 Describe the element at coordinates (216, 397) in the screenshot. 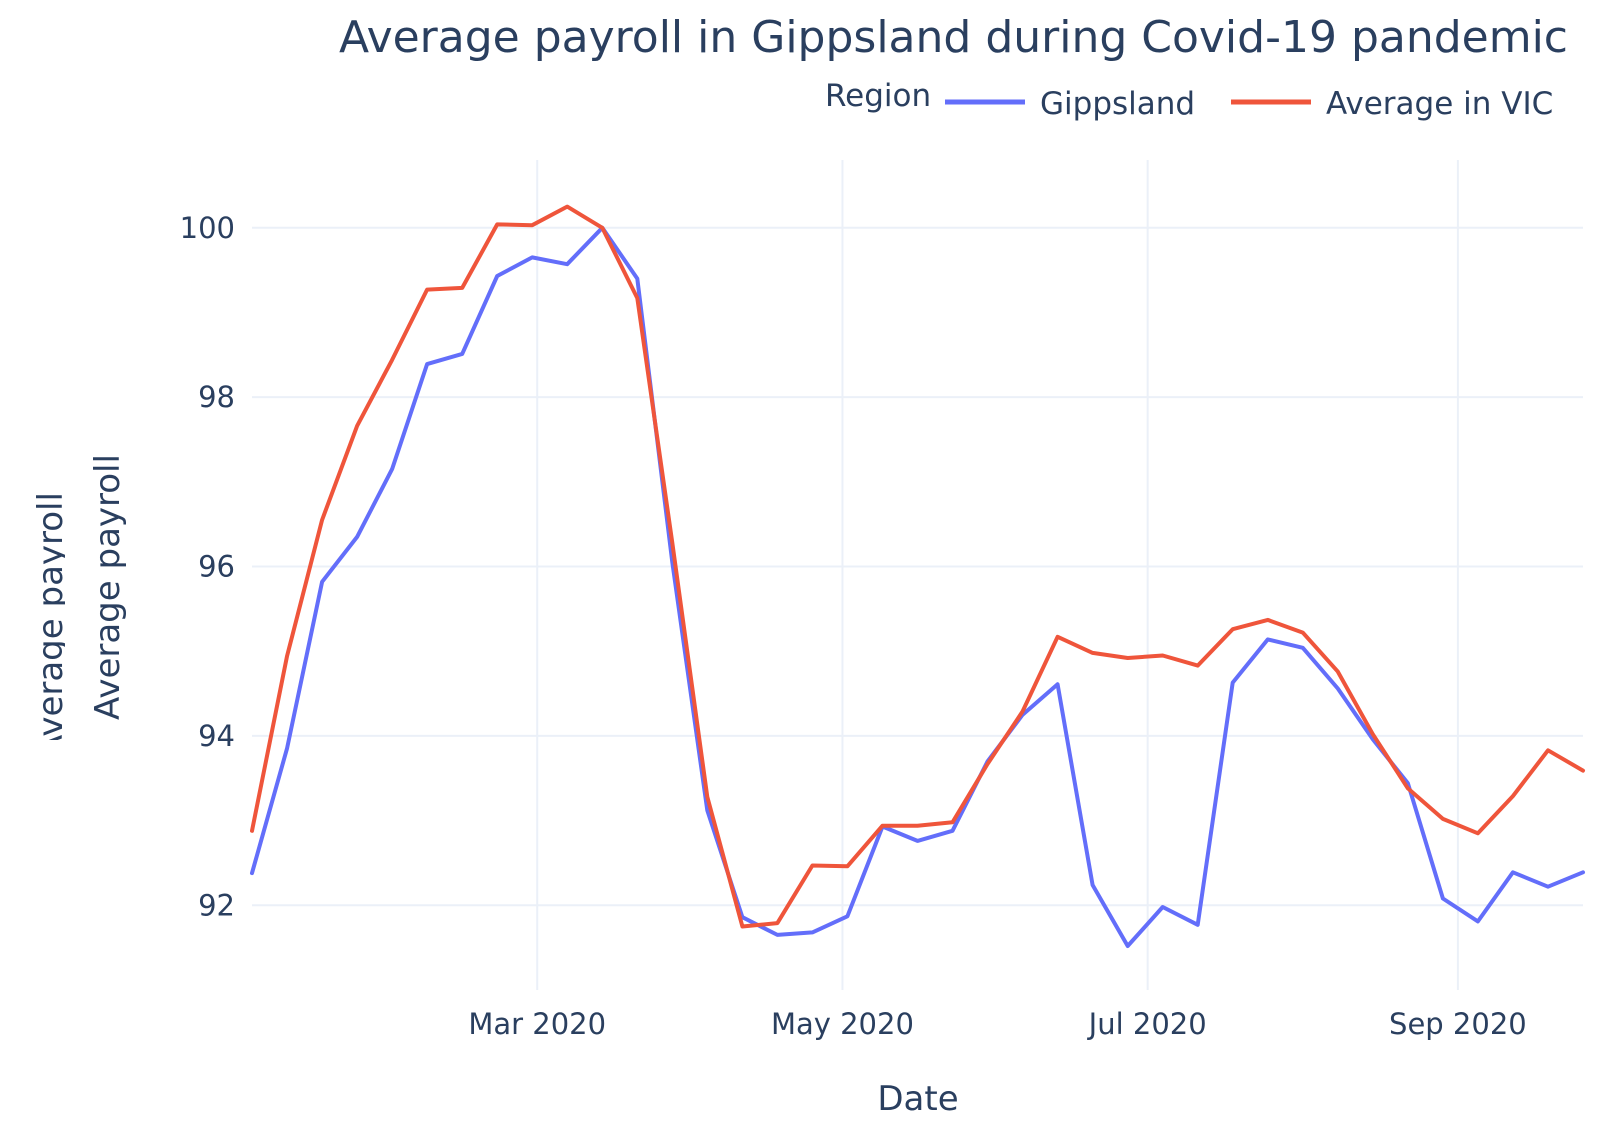

I see `y-tick-label-98: 98` at that location.